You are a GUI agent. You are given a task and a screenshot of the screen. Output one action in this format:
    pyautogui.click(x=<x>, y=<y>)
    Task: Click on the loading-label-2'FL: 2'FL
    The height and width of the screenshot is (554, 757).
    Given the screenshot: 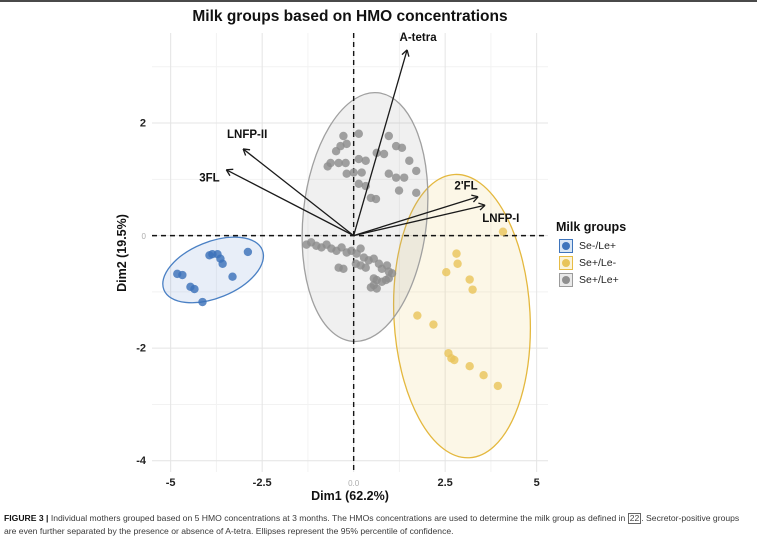 What is the action you would take?
    pyautogui.click(x=465, y=187)
    